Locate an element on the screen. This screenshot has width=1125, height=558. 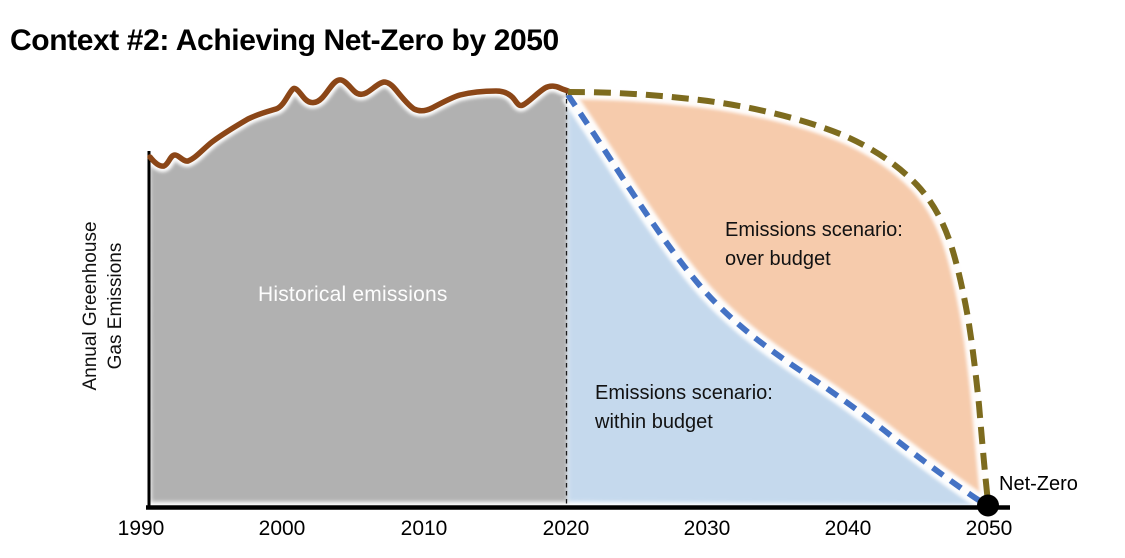
net-zero-label: Net-Zero is located at coordinates (1038, 484).